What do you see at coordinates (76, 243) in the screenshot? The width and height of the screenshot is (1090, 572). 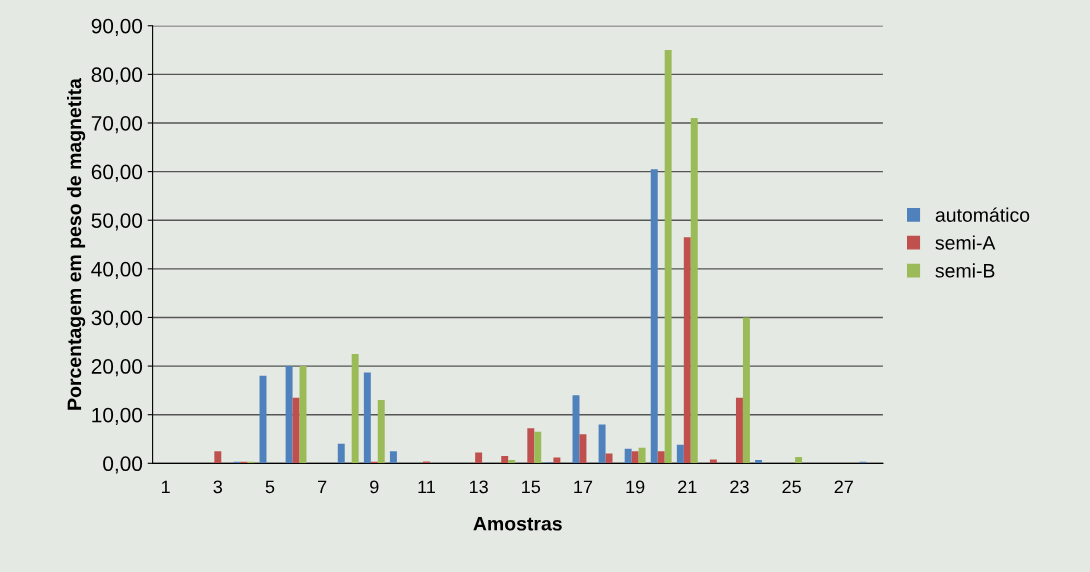 I see `y-axis-title: Porcentagem em peso de magnetita` at bounding box center [76, 243].